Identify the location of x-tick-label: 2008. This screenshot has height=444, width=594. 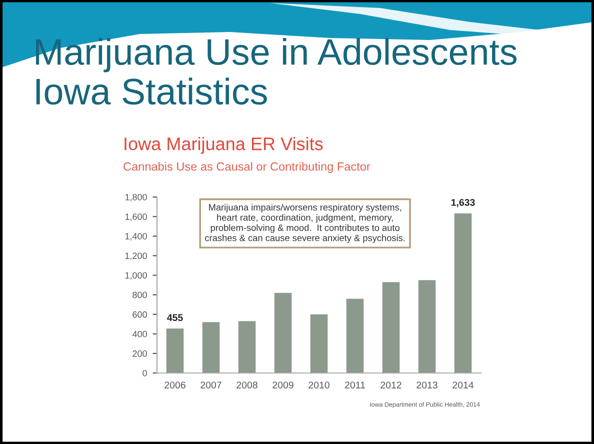
(247, 385).